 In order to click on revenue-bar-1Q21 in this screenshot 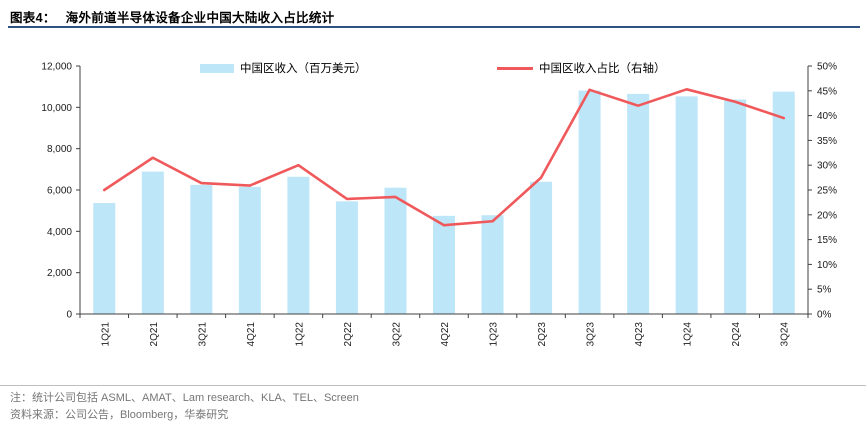, I will do `click(104, 258)`.